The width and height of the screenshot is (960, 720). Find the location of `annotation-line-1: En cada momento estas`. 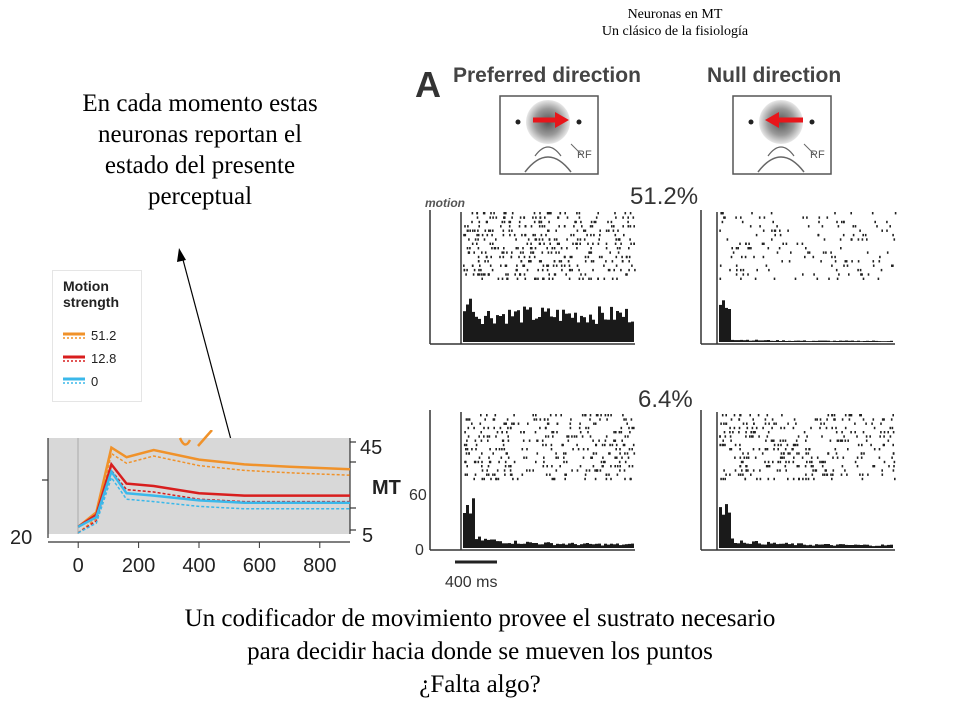

annotation-line-1: En cada momento estas is located at coordinates (200, 103).